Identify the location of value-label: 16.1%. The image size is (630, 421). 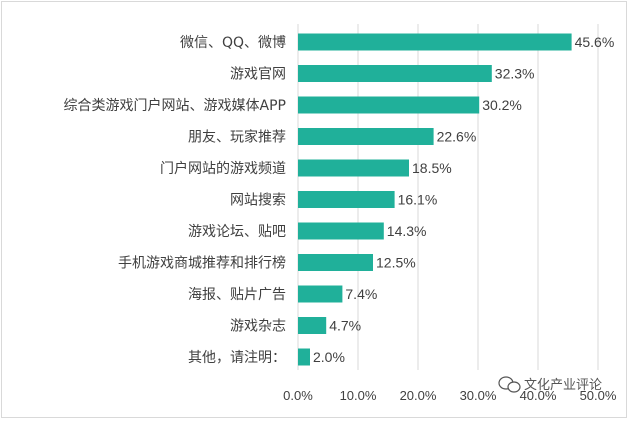
(418, 200).